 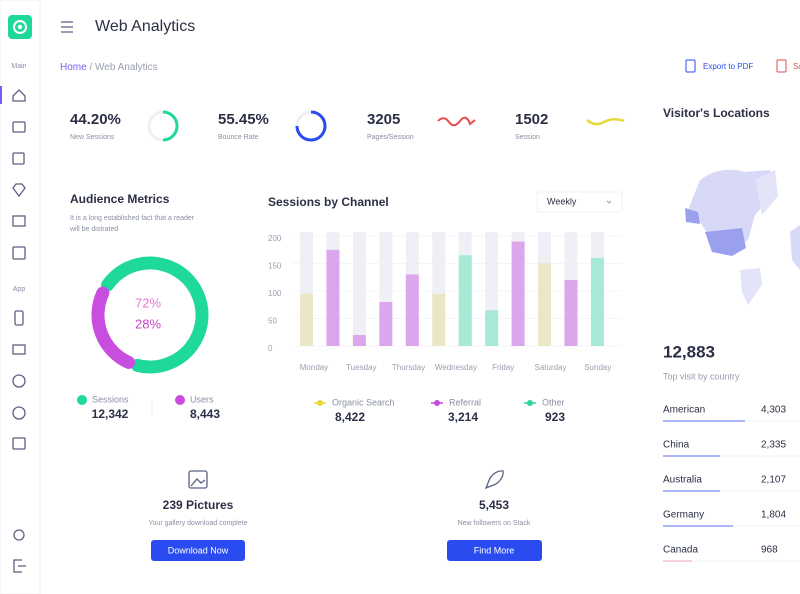 What do you see at coordinates (494, 523) in the screenshot?
I see `card-subtitle: New followers on Stack` at bounding box center [494, 523].